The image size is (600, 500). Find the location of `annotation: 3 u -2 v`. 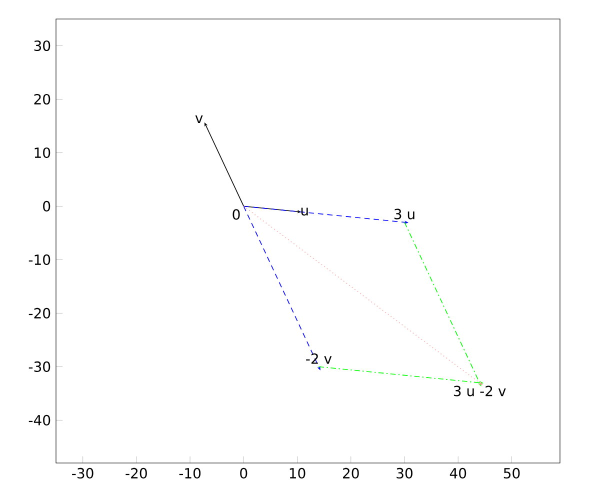

annotation: 3 u -2 v is located at coordinates (480, 391).